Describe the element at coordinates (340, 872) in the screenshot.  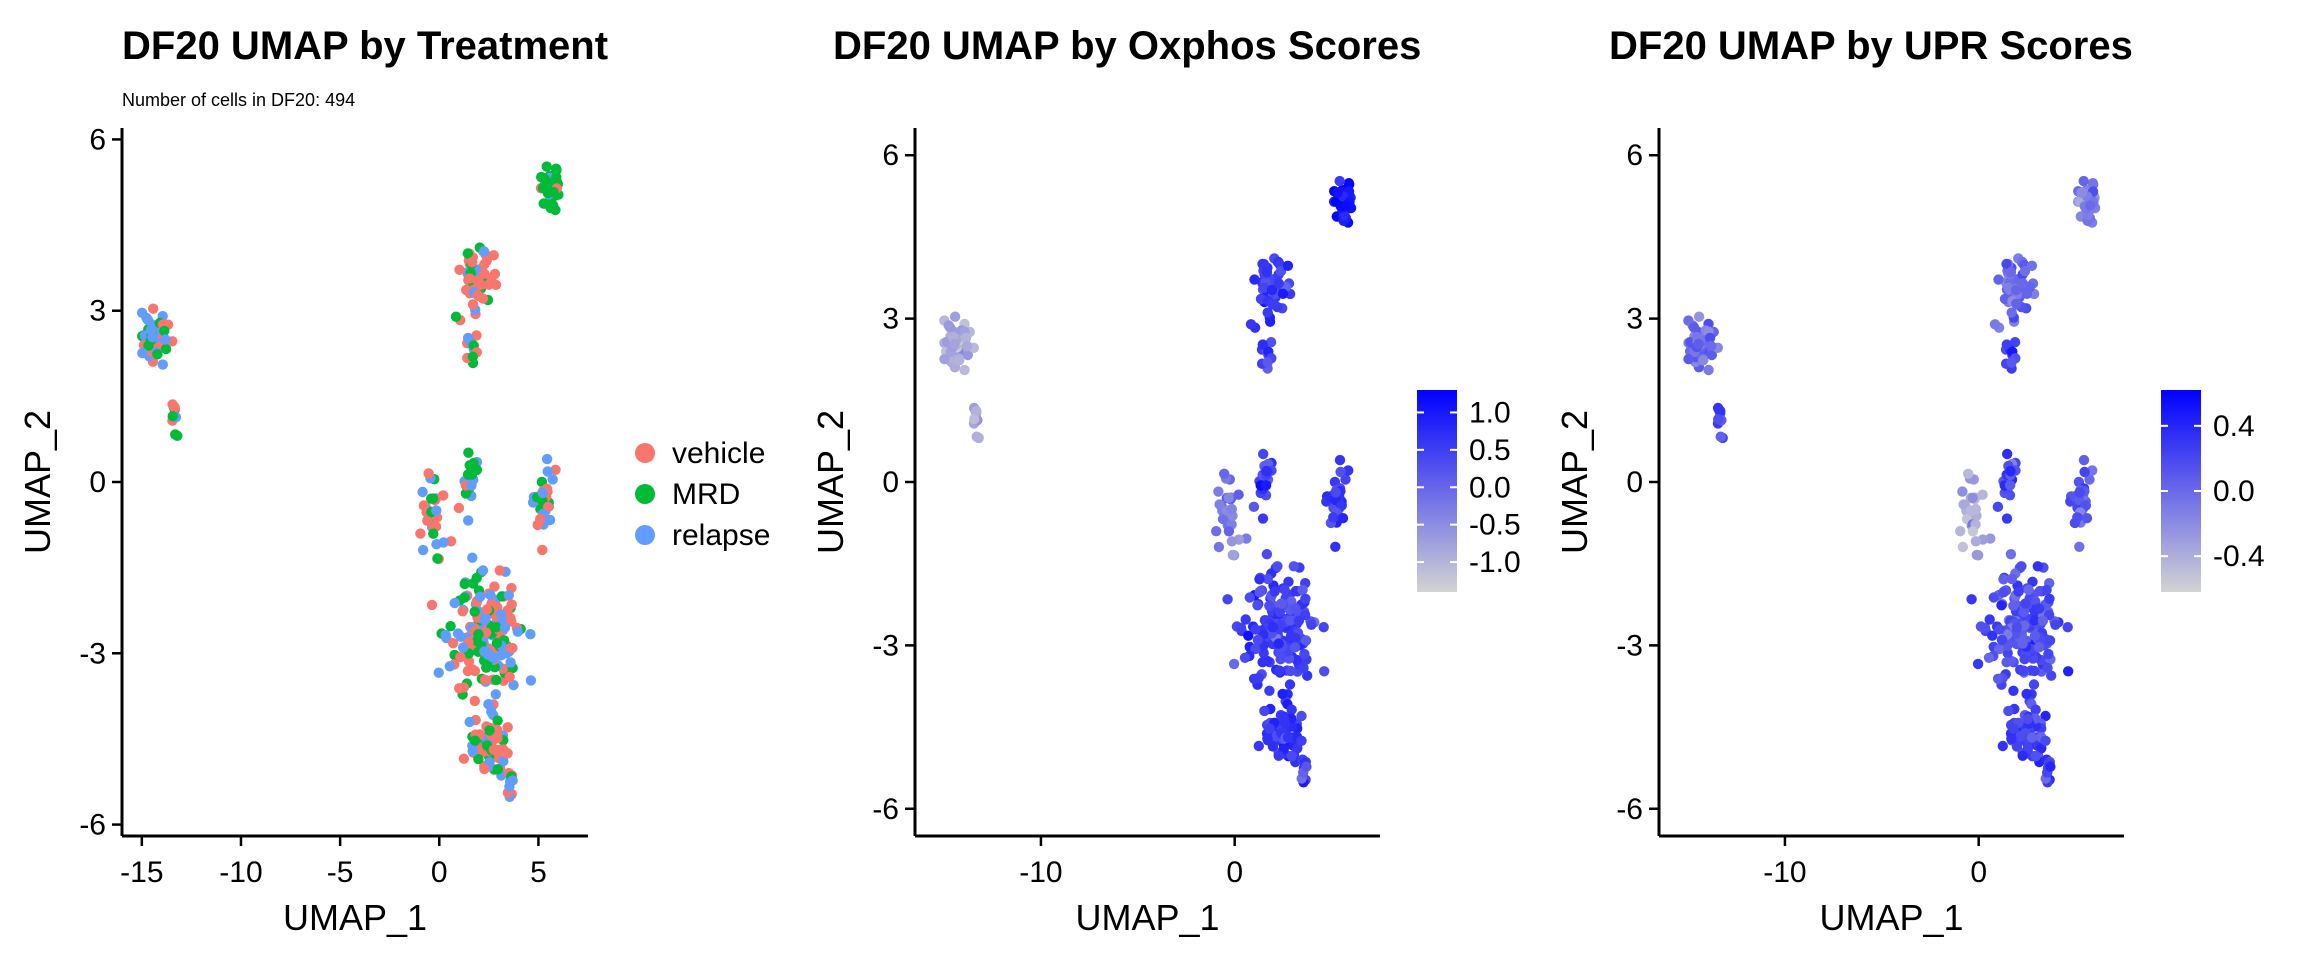
I see `x-tick-label: -5` at that location.